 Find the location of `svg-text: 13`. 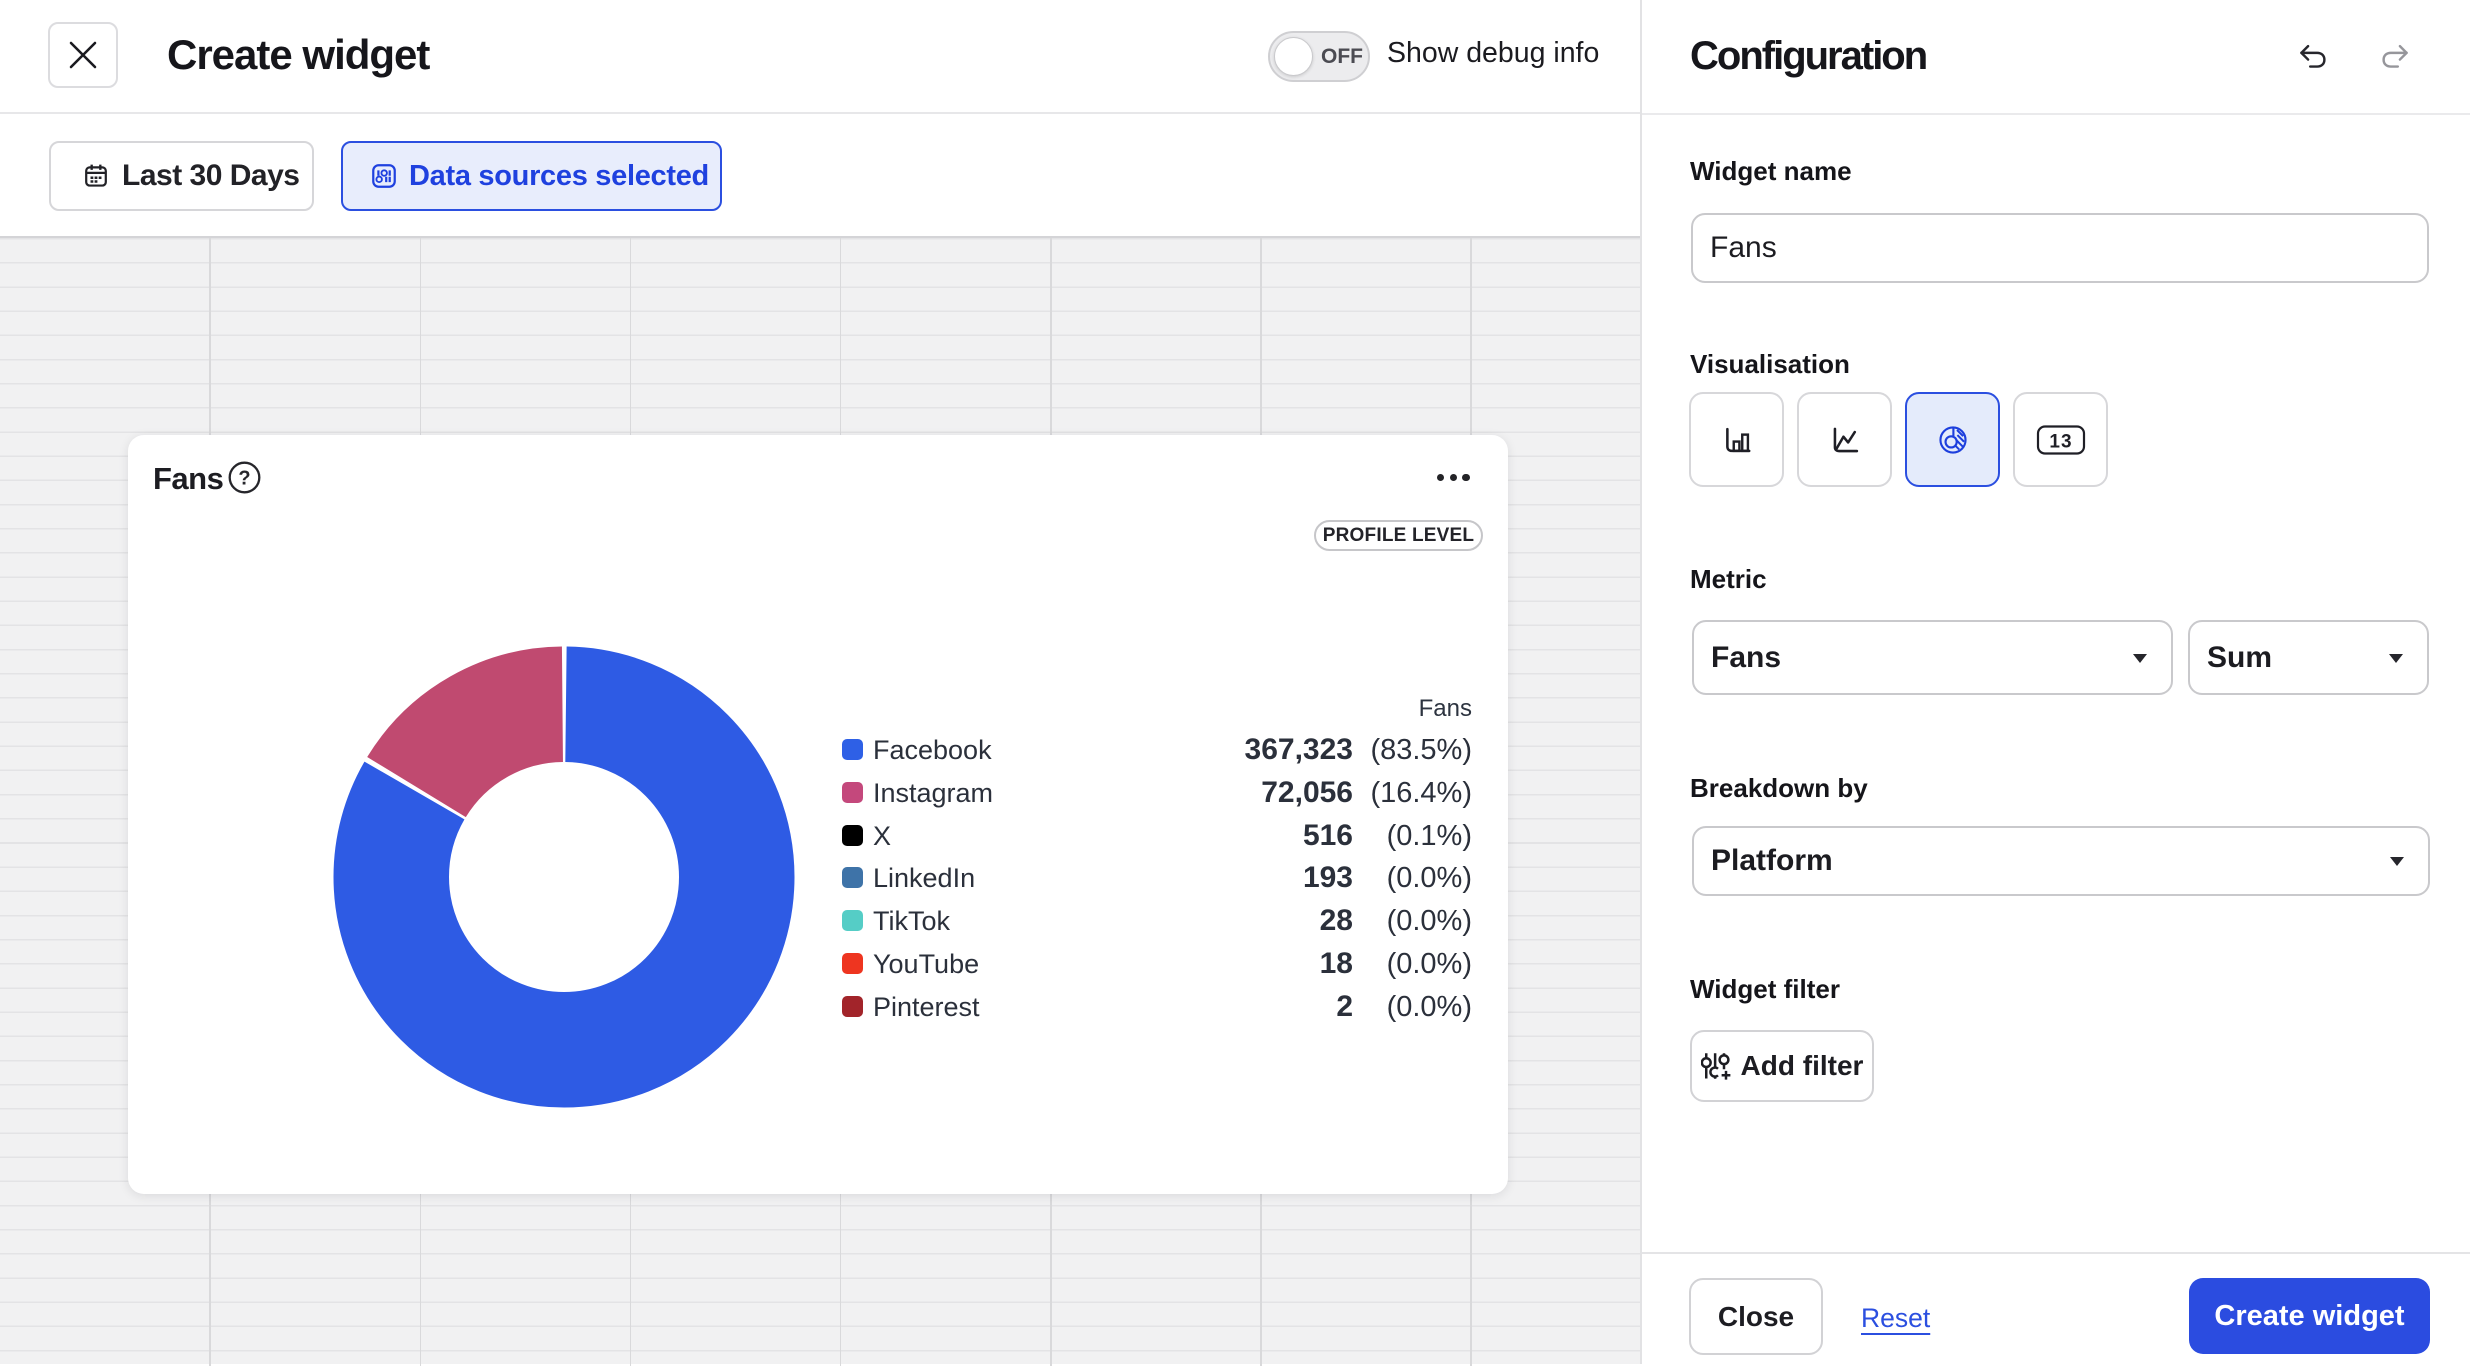

svg-text: 13 is located at coordinates (2060, 441).